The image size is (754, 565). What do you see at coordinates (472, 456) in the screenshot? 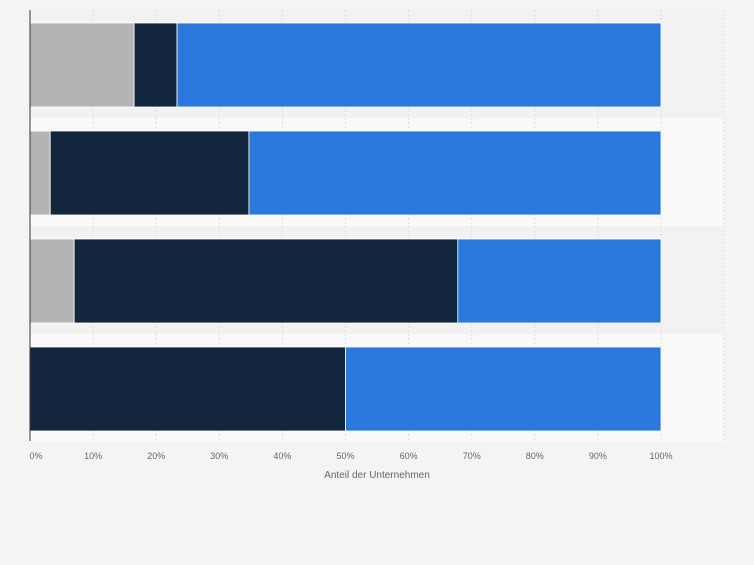
I see `x-tick-label: 70%` at bounding box center [472, 456].